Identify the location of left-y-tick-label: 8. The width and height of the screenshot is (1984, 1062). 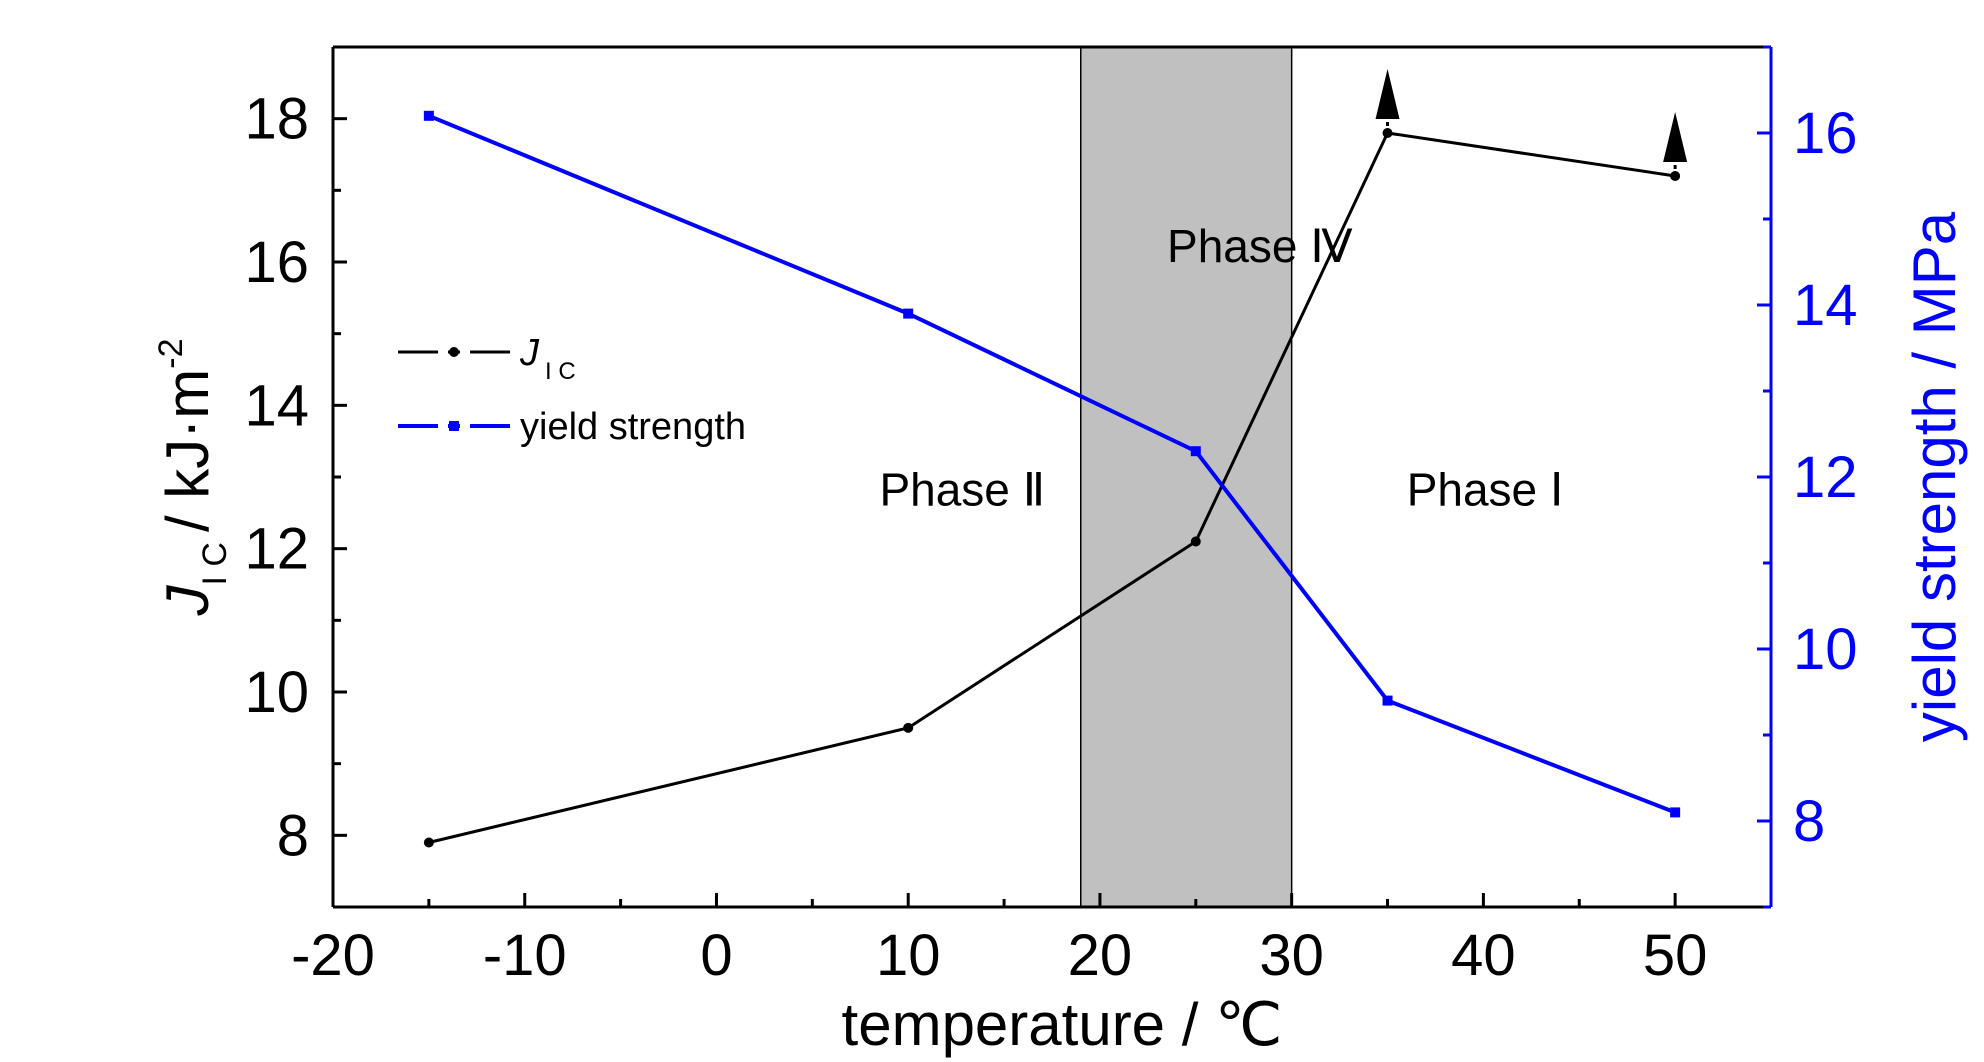
(293, 835).